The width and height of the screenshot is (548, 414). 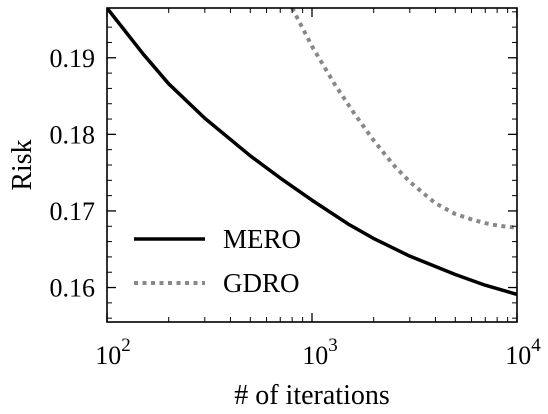 I want to click on legend-label-gdro: GDRO, so click(x=261, y=283).